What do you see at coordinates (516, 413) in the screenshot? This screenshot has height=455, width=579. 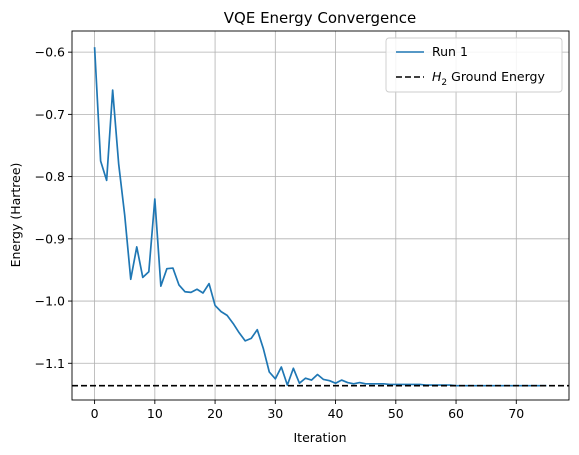 I see `x-tick-label: 70` at bounding box center [516, 413].